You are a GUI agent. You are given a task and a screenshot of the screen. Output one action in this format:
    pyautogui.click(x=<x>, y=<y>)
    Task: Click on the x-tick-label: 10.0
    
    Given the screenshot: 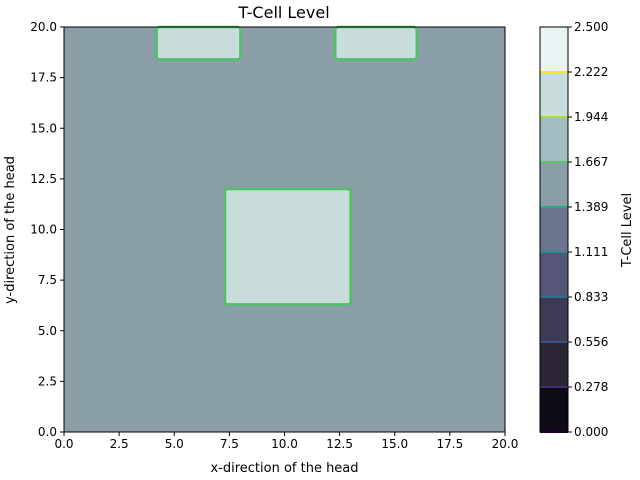 What is the action you would take?
    pyautogui.click(x=284, y=444)
    